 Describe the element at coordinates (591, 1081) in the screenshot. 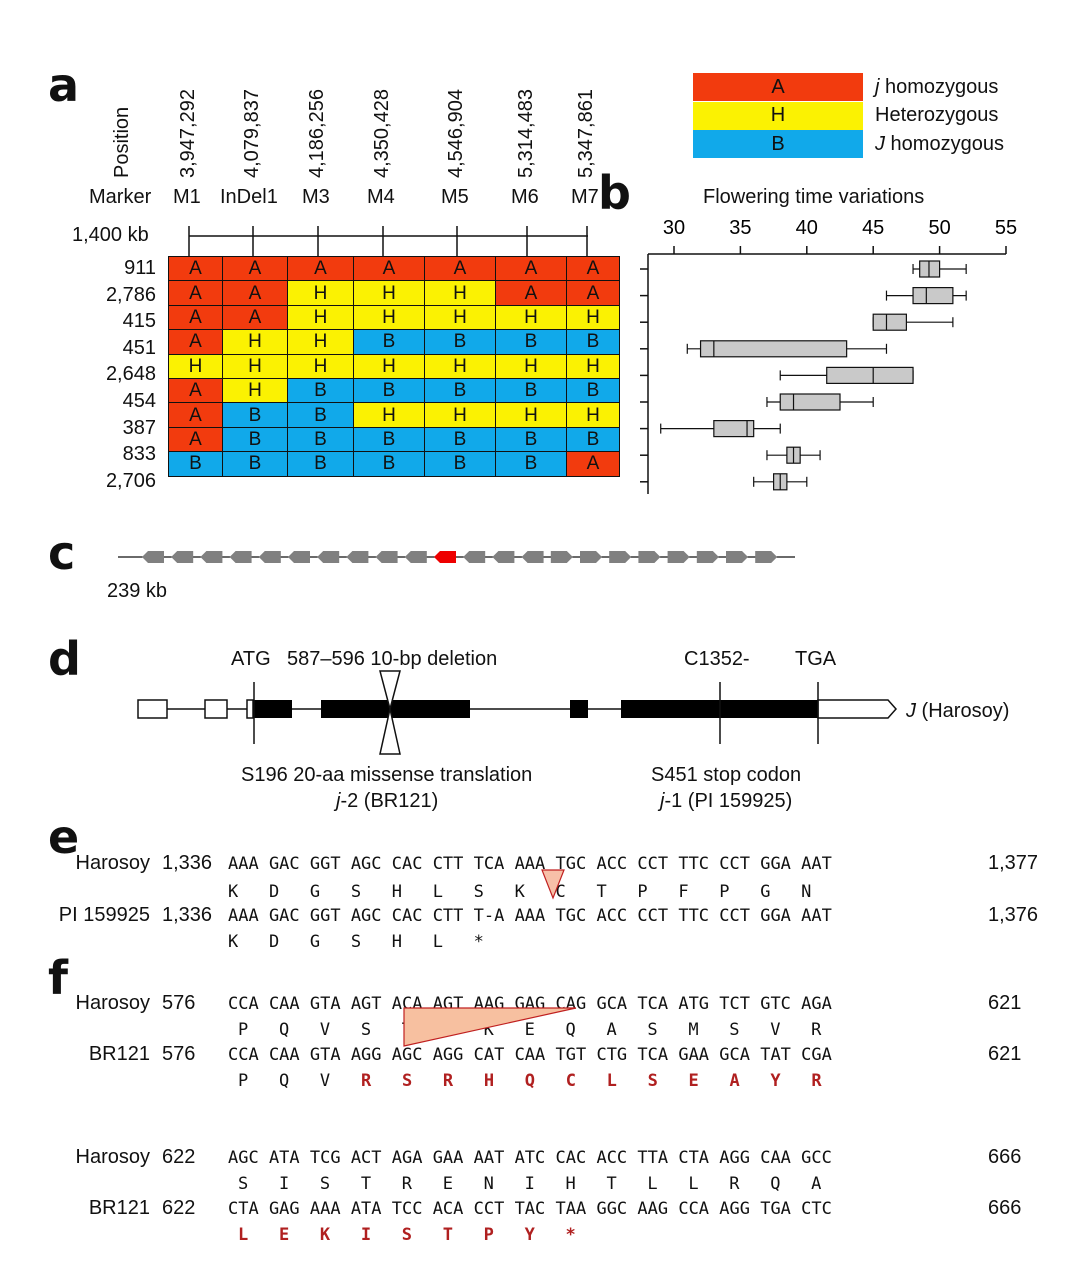

I see `mutant-protein-sequence: R S R H Q C L S E A Y R` at that location.